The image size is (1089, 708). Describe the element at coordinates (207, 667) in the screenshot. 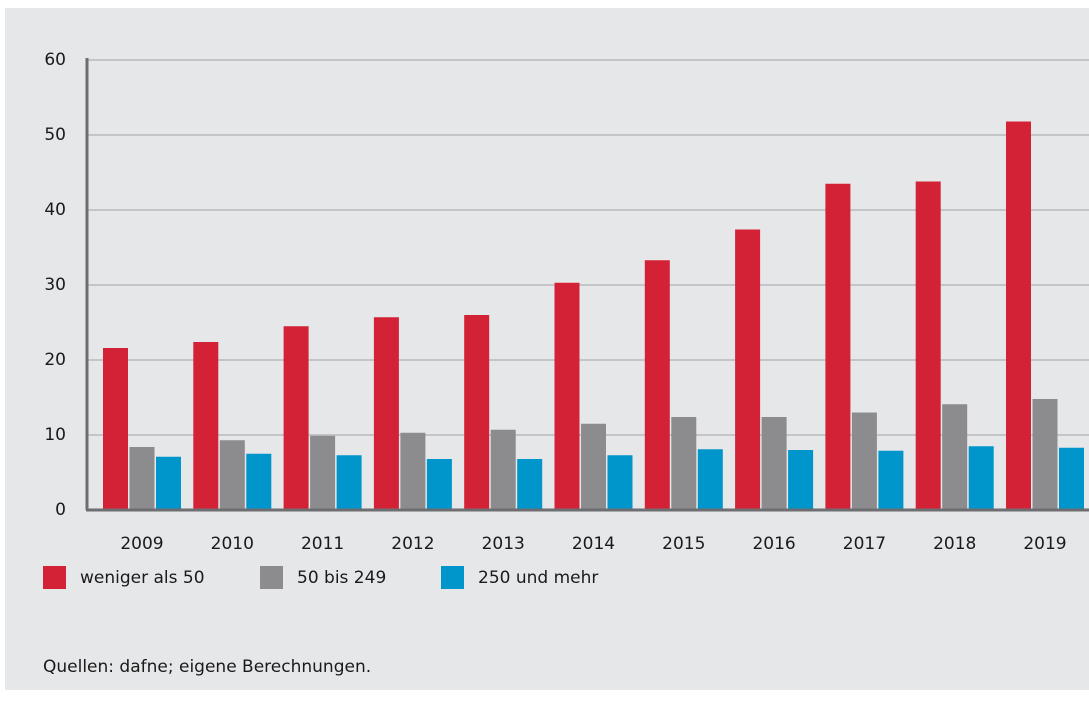

I see `source: Quellen: dafne; eigene Berechnungen.` at that location.